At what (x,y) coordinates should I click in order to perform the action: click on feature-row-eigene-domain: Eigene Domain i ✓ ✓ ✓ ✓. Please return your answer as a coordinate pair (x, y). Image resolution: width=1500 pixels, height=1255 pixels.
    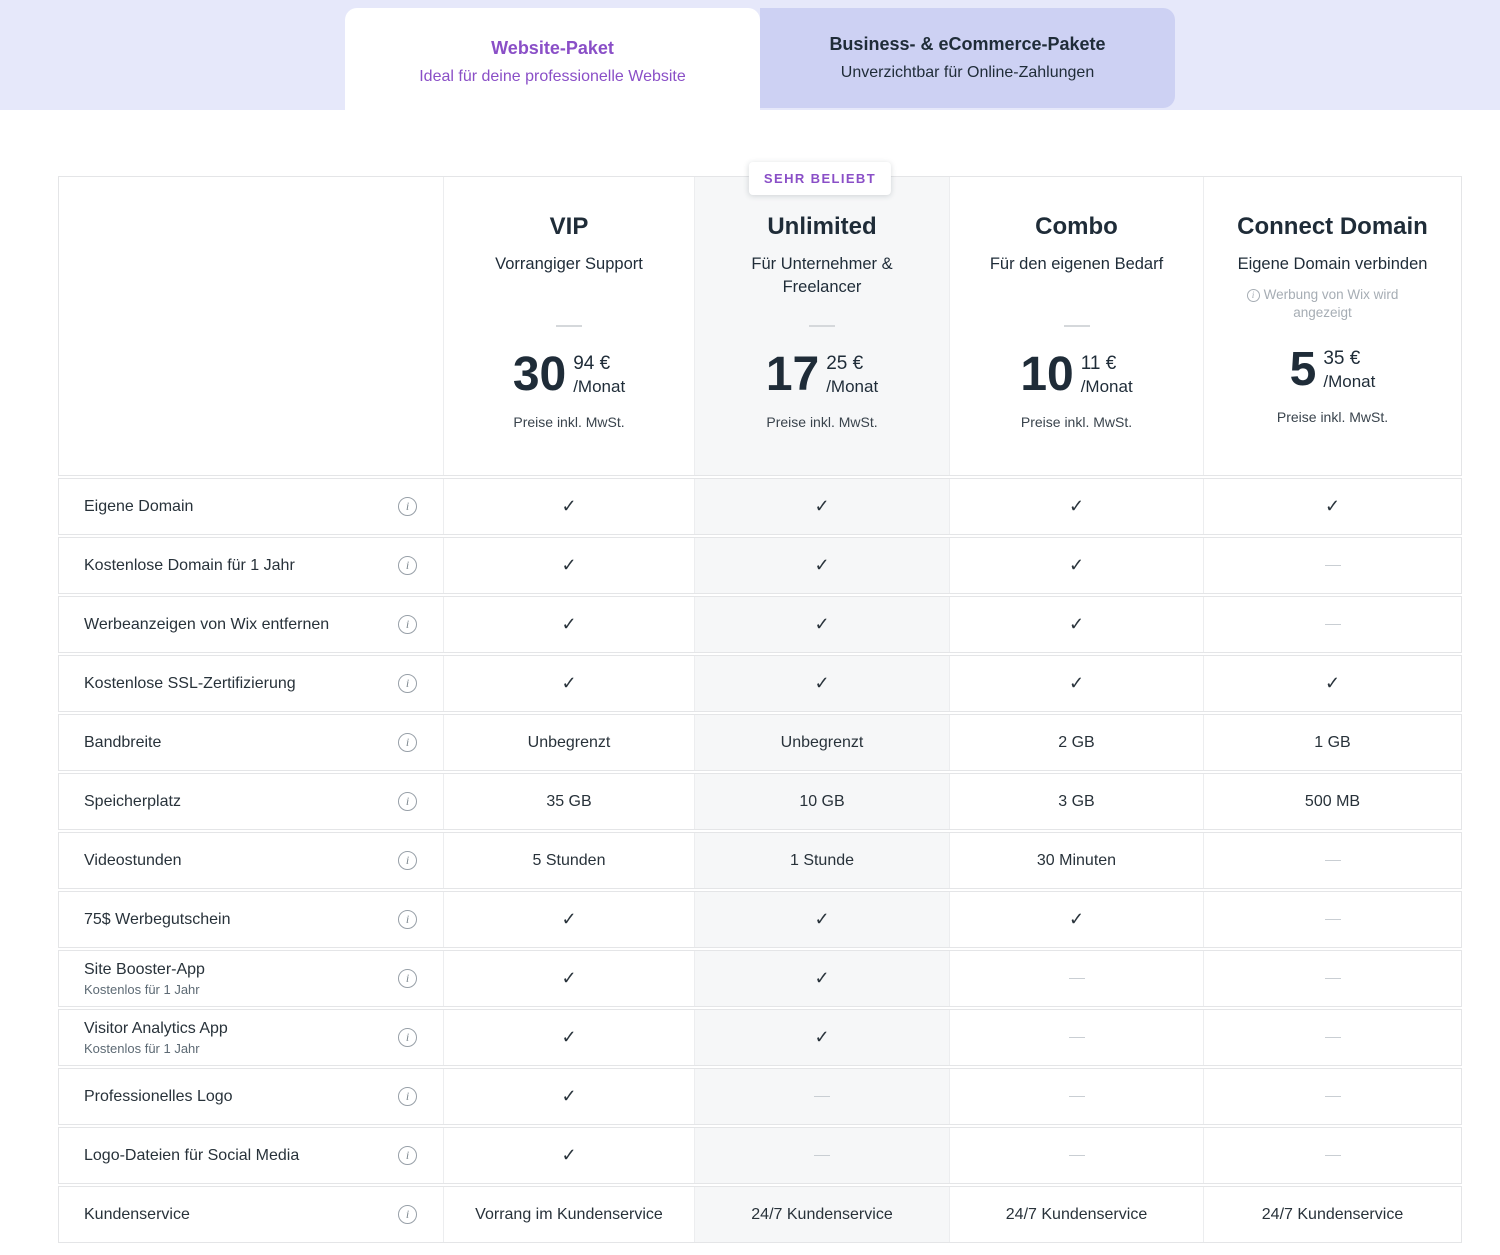
    Looking at the image, I should click on (760, 506).